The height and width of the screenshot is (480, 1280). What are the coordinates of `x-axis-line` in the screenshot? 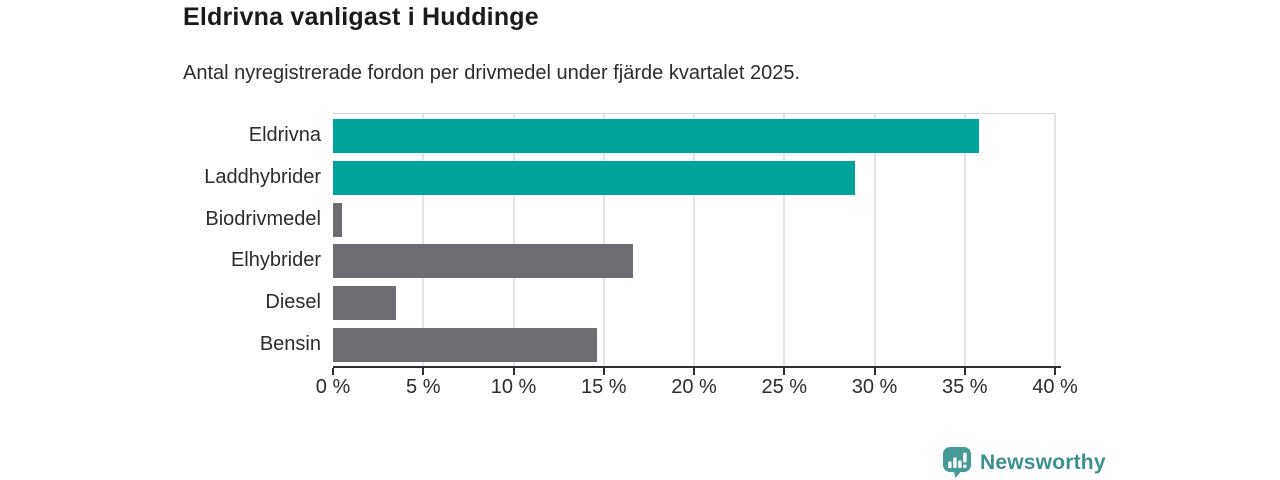 It's located at (697, 367).